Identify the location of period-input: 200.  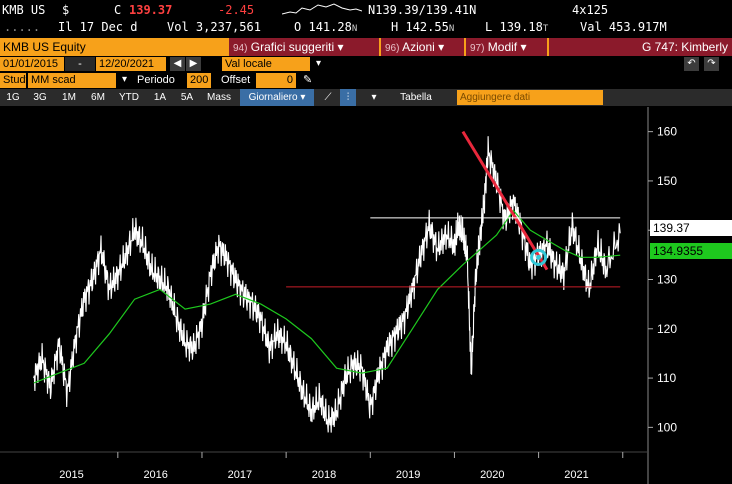
(199, 80).